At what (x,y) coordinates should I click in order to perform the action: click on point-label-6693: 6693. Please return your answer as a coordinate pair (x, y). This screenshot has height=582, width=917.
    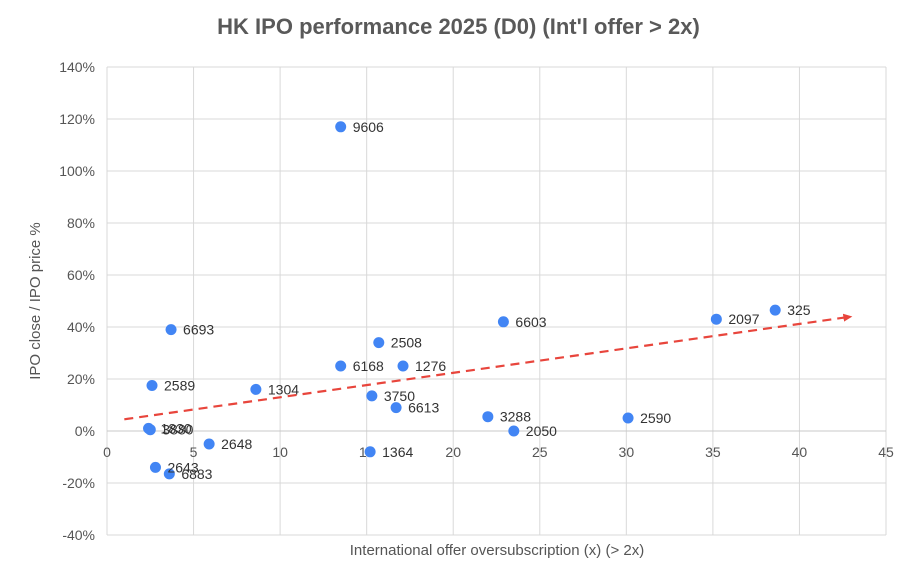
    Looking at the image, I should click on (198, 330).